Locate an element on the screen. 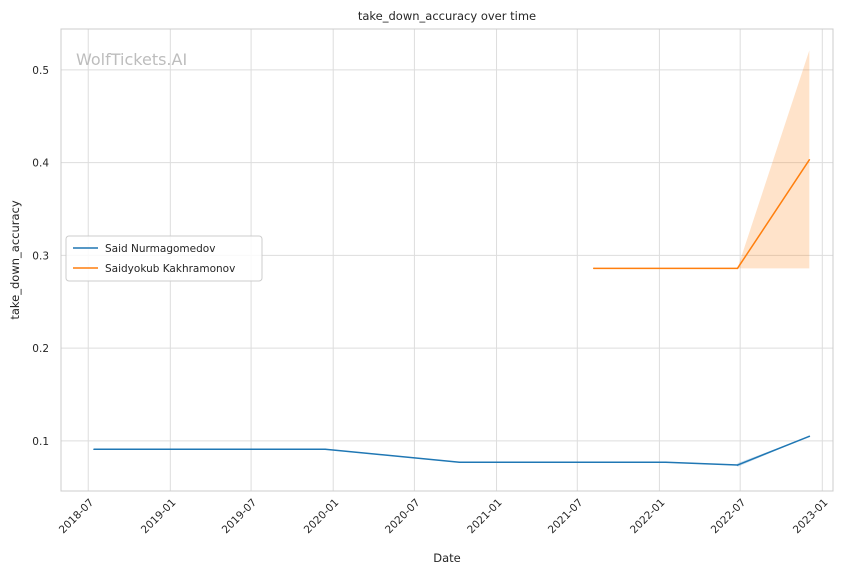 This screenshot has width=844, height=575. legend-label-saidyokub-kakhramonov: Saidyokub Kakhramonov is located at coordinates (170, 269).